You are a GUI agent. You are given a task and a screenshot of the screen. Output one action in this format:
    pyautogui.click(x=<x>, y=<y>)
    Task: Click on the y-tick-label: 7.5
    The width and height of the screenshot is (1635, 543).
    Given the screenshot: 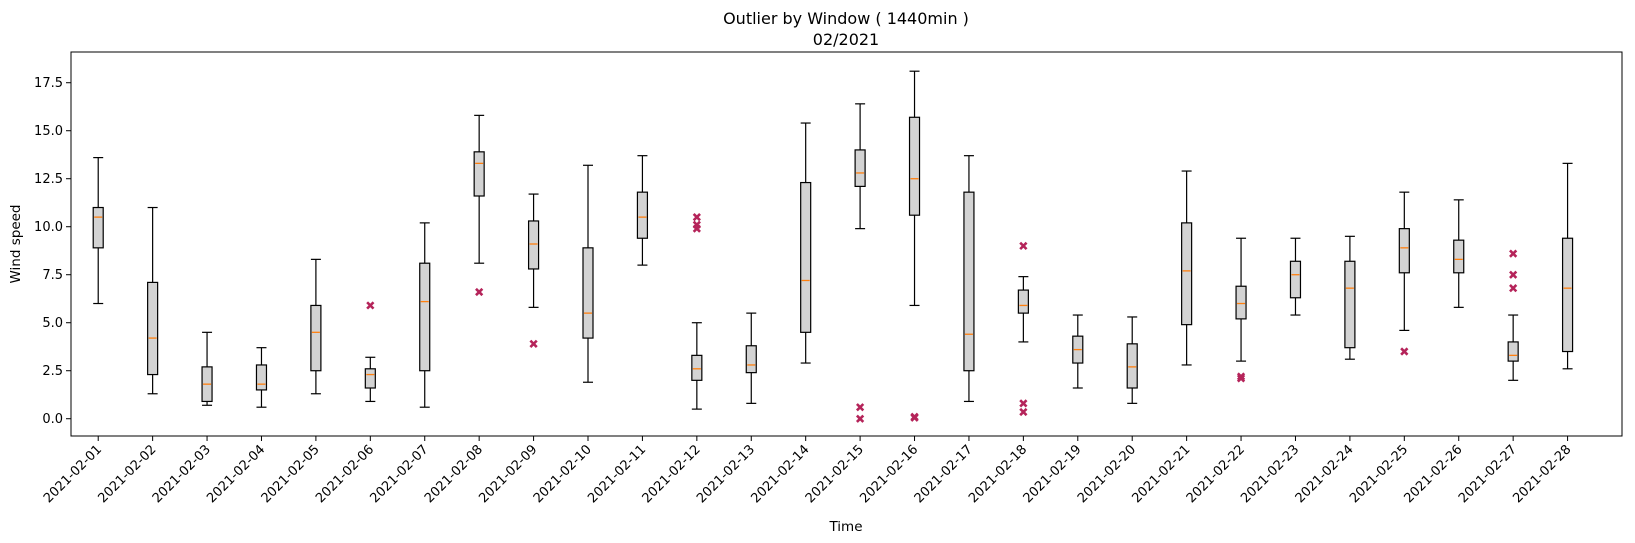 What is the action you would take?
    pyautogui.click(x=52, y=275)
    